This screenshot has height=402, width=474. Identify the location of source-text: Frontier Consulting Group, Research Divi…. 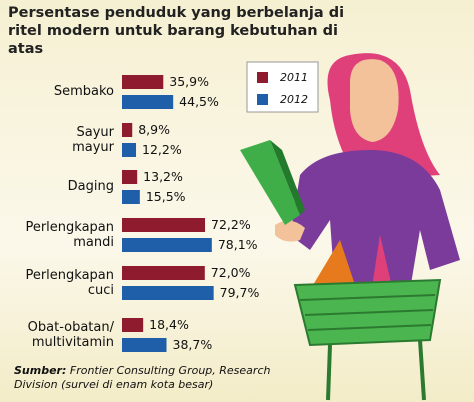
(142, 377).